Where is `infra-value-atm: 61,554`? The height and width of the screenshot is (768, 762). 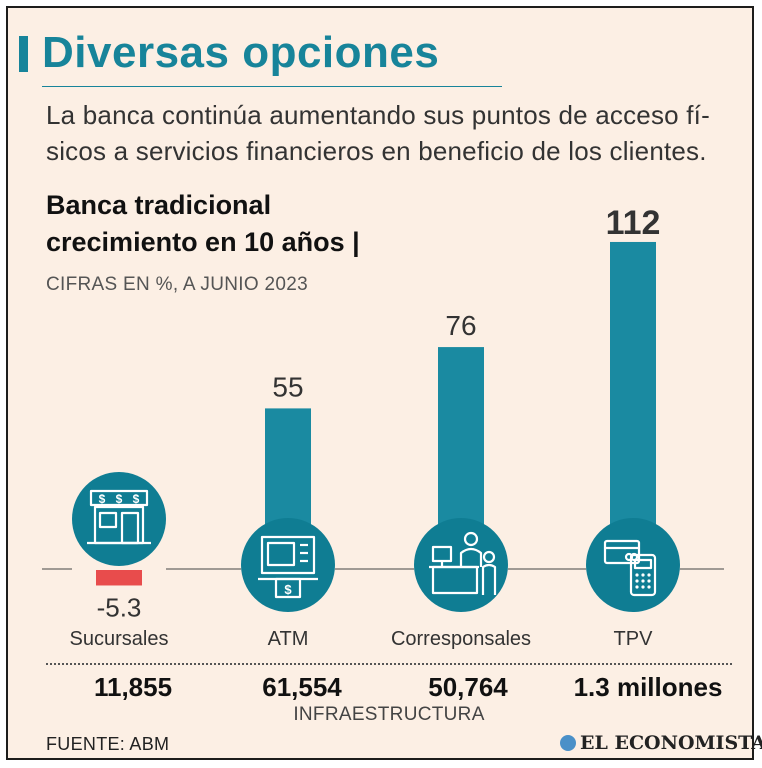 infra-value-atm: 61,554 is located at coordinates (302, 687).